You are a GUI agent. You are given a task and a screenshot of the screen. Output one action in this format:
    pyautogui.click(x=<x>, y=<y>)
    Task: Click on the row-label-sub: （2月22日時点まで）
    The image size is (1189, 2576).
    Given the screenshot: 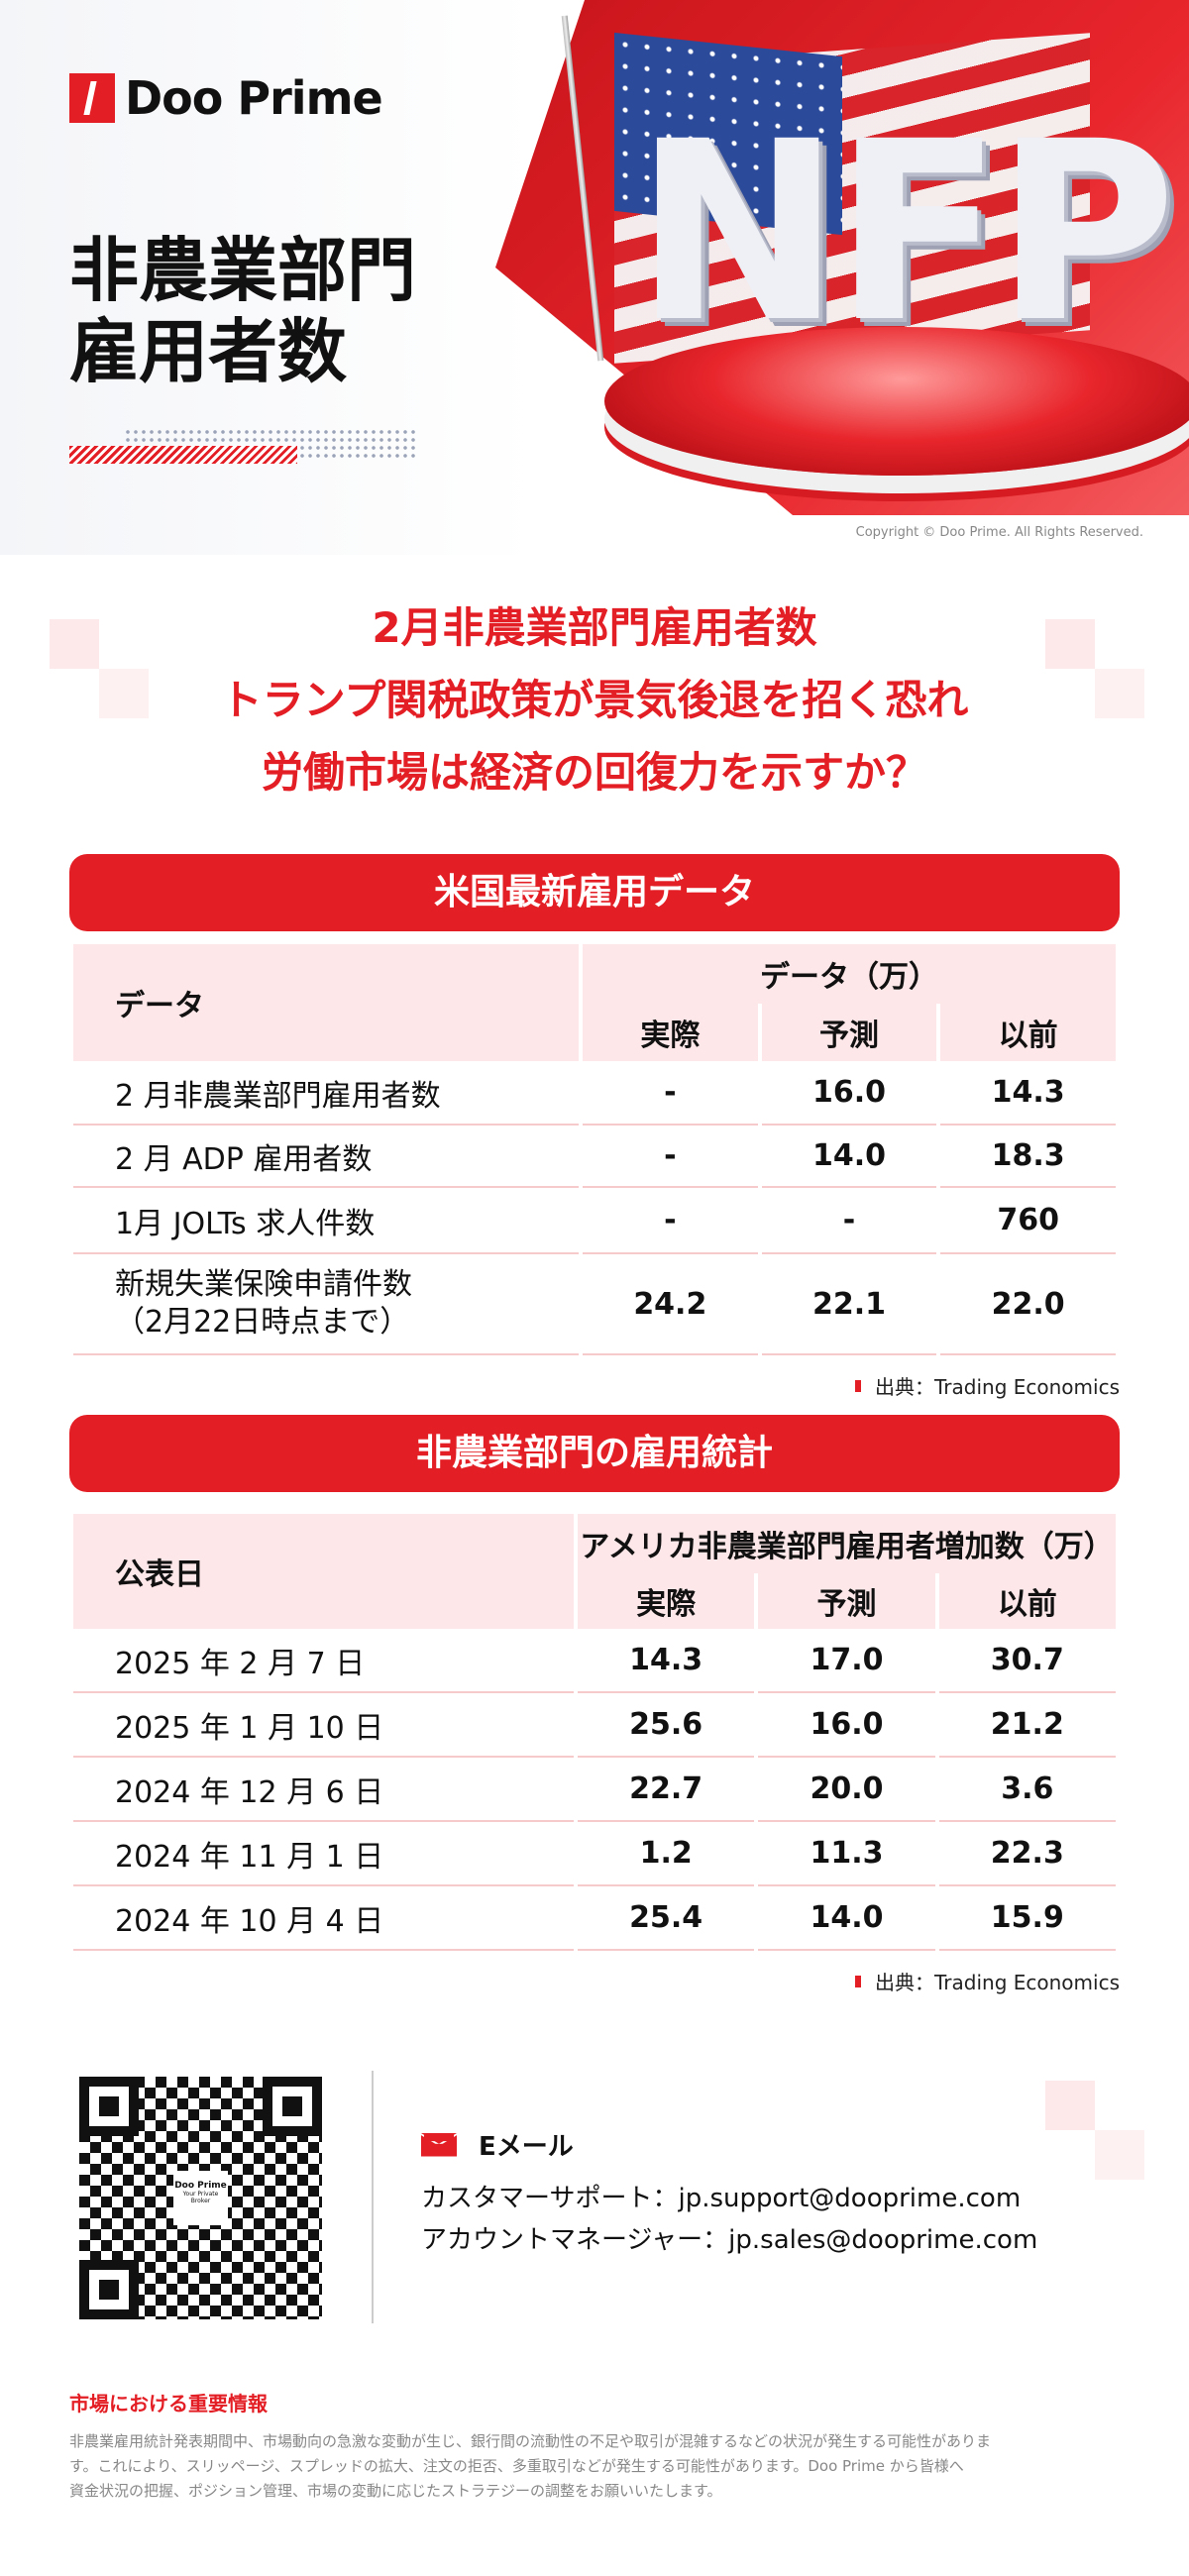 What is the action you would take?
    pyautogui.click(x=263, y=1322)
    